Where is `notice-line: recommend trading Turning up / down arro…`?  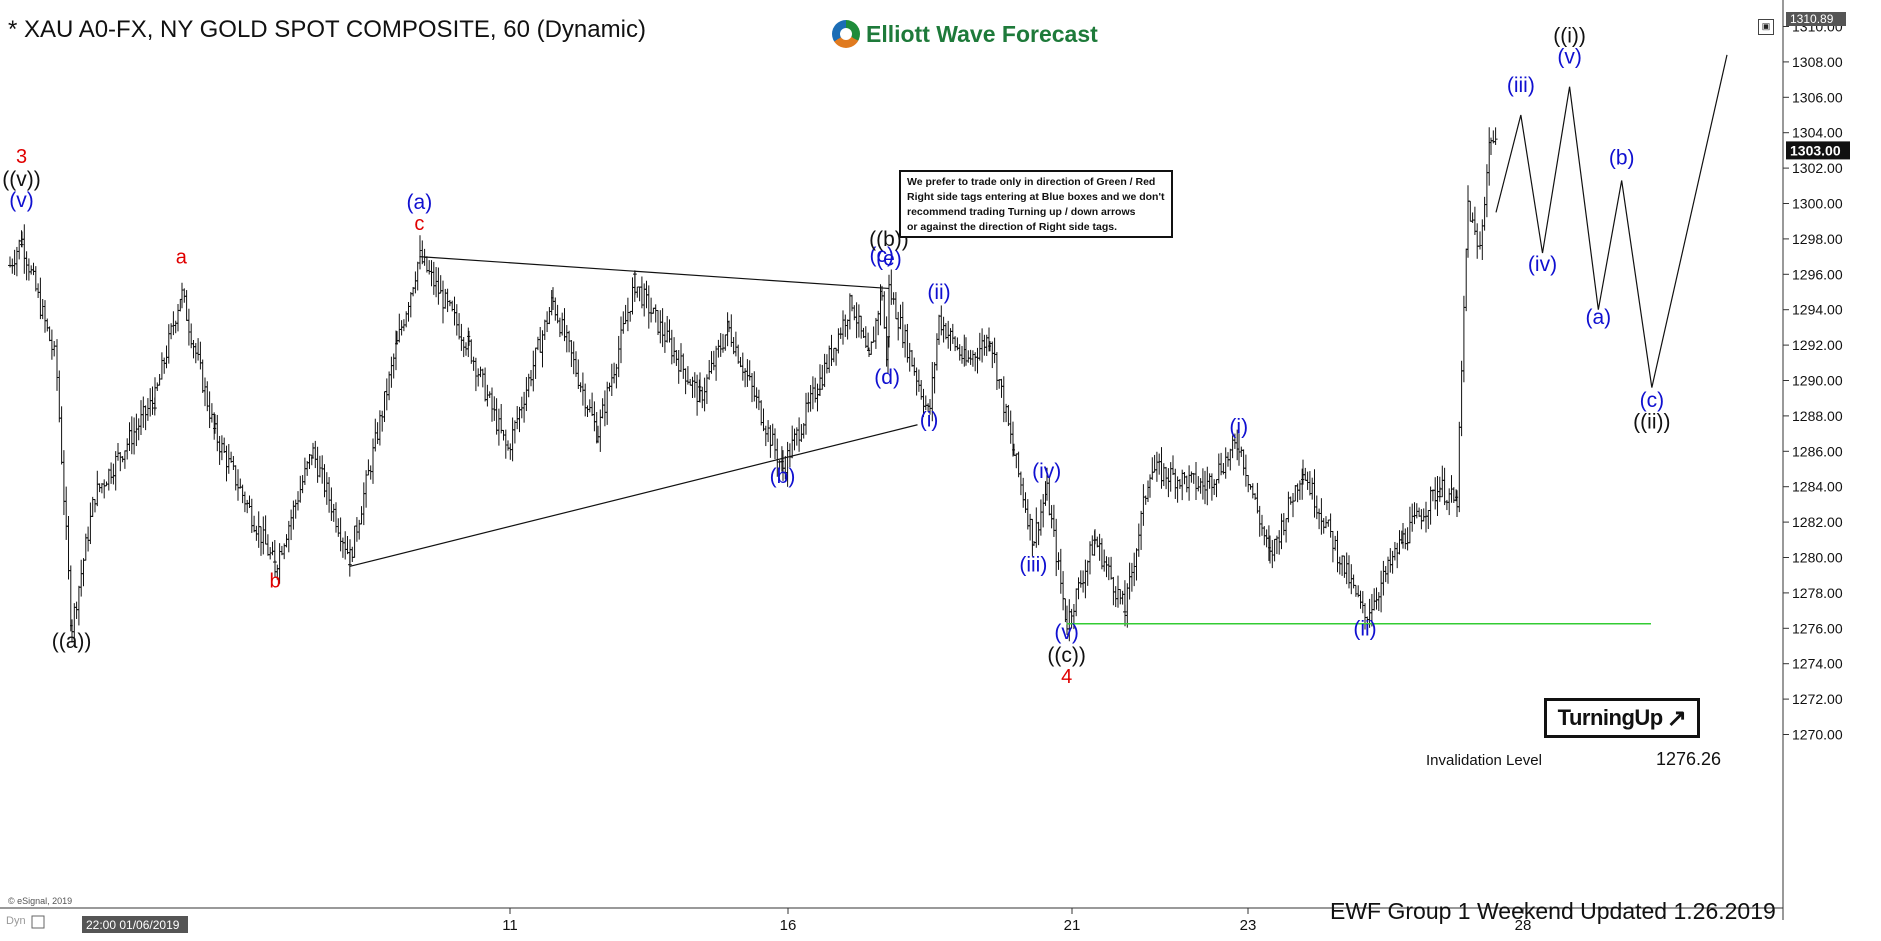
notice-line: recommend trading Turning up / down arro… is located at coordinates (1021, 212).